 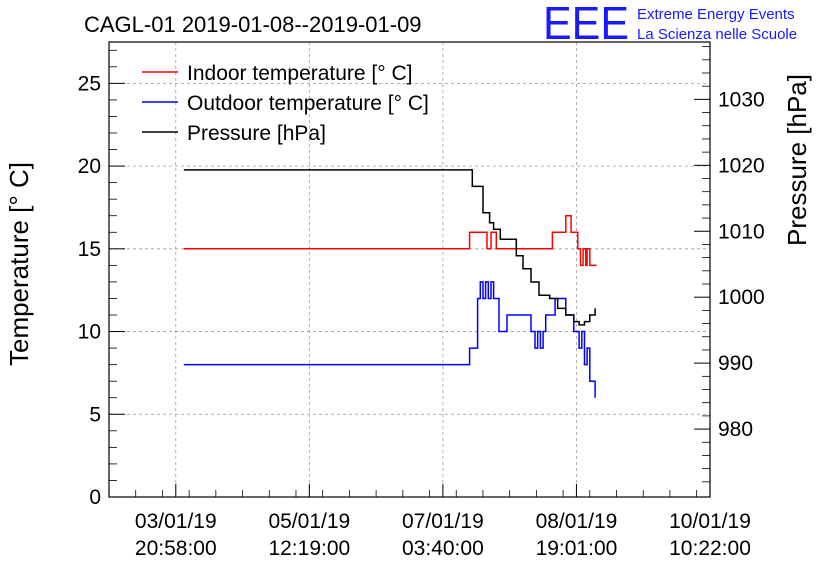 I want to click on legend-label-2: Pressure [hPa], so click(x=256, y=133).